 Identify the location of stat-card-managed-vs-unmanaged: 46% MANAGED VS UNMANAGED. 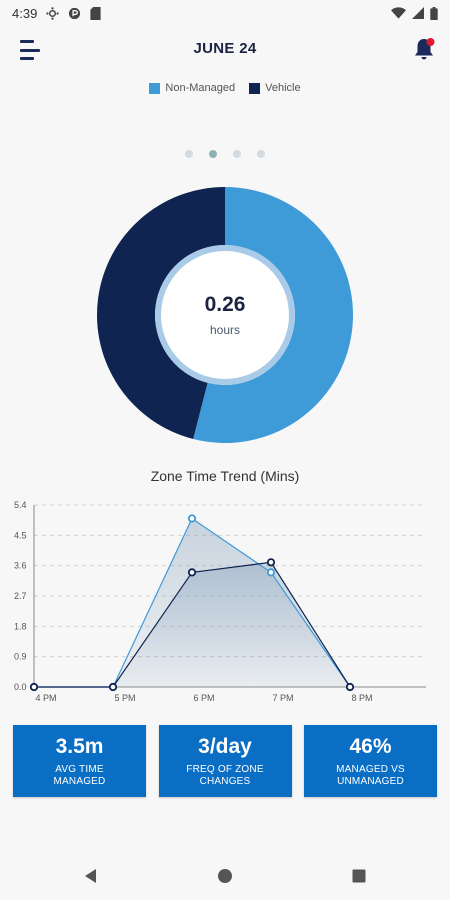
(370, 761).